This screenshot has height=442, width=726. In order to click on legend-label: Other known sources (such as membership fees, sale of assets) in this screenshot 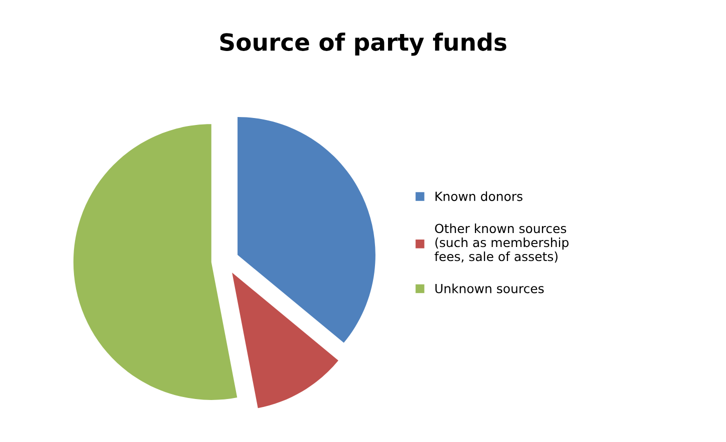, I will do `click(501, 243)`.